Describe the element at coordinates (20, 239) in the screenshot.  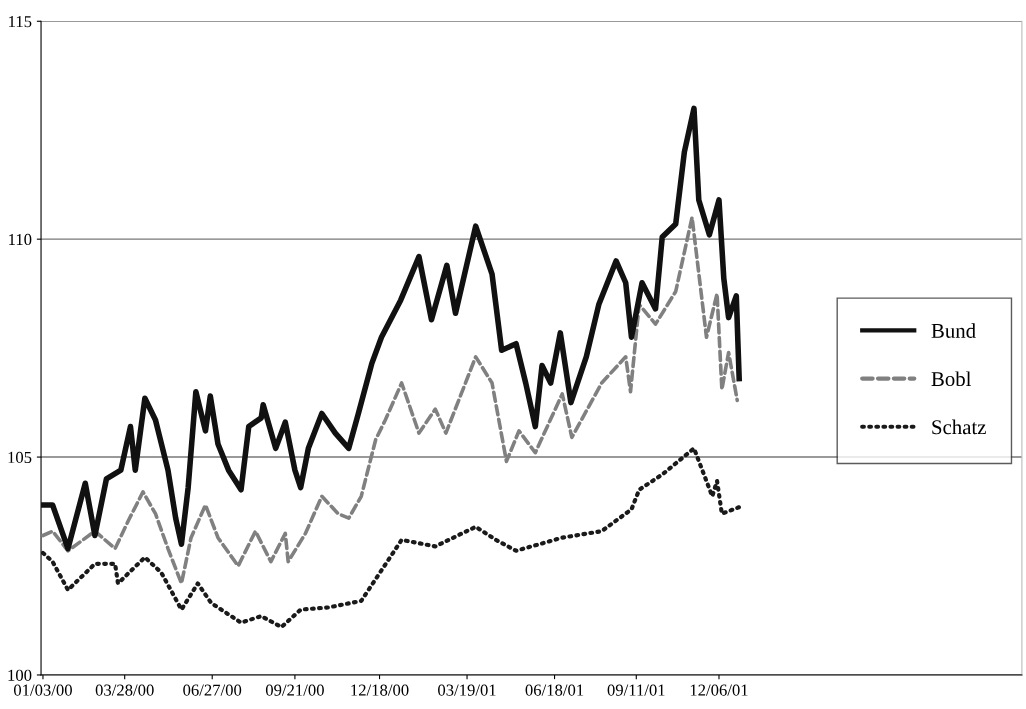
I see `y-tick-label: 110` at that location.